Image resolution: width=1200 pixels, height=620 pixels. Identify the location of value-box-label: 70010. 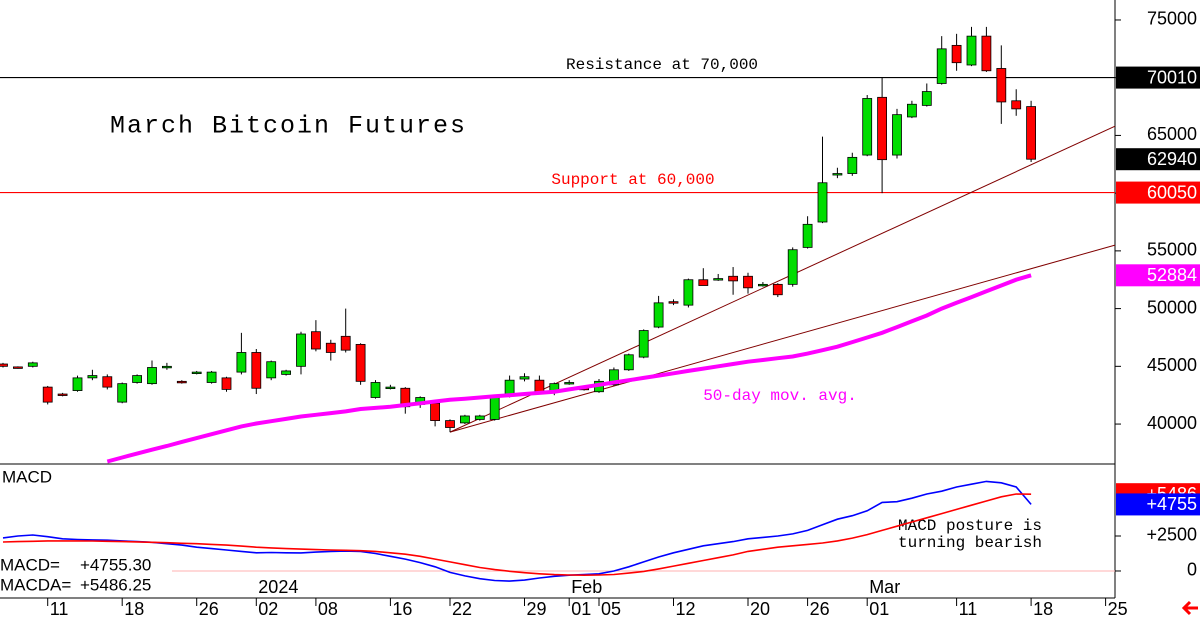
(1172, 77).